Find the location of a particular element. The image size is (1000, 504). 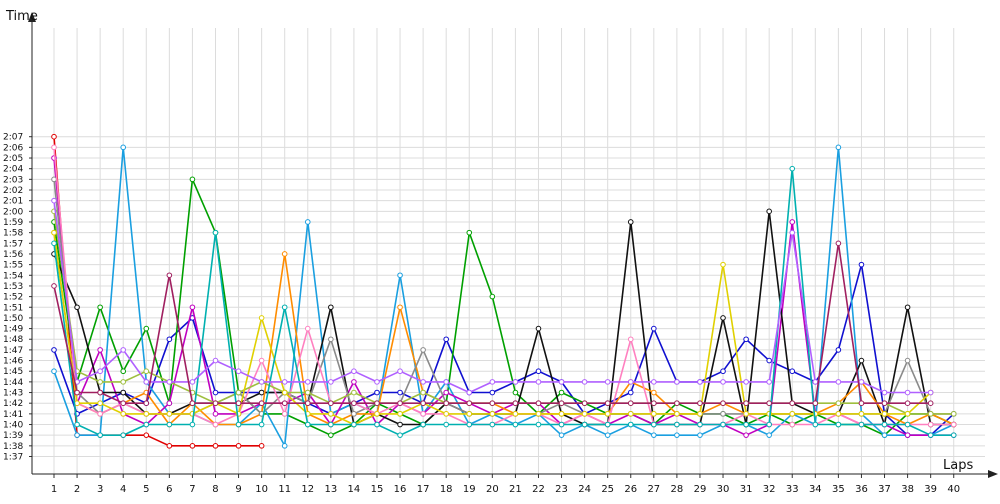

y-tick-label: 1:46 is located at coordinates (13, 362).